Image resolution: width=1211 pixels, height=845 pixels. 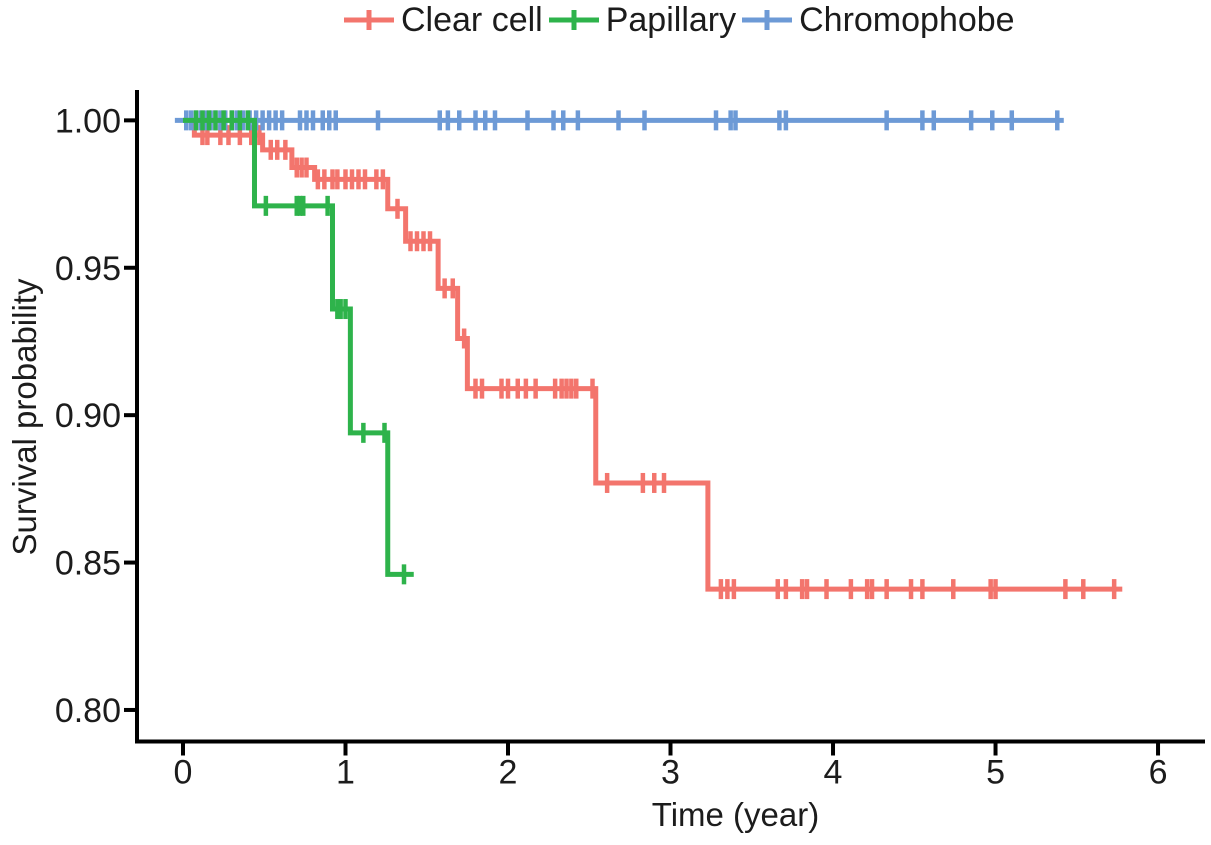 What do you see at coordinates (345, 773) in the screenshot?
I see `x-axis-tick-label: 1` at bounding box center [345, 773].